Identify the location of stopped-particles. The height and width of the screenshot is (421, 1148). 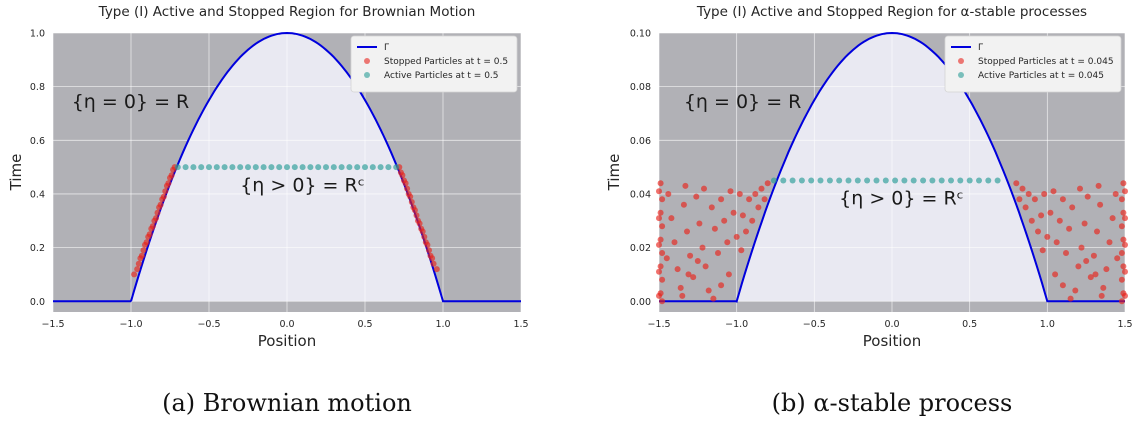
(892, 242).